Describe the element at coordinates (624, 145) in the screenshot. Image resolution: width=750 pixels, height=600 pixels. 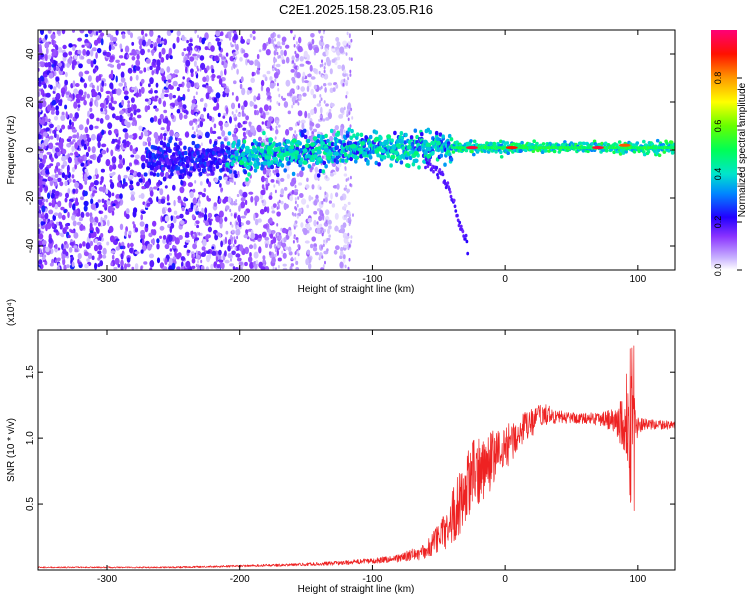
I see `hotspot-mark` at that location.